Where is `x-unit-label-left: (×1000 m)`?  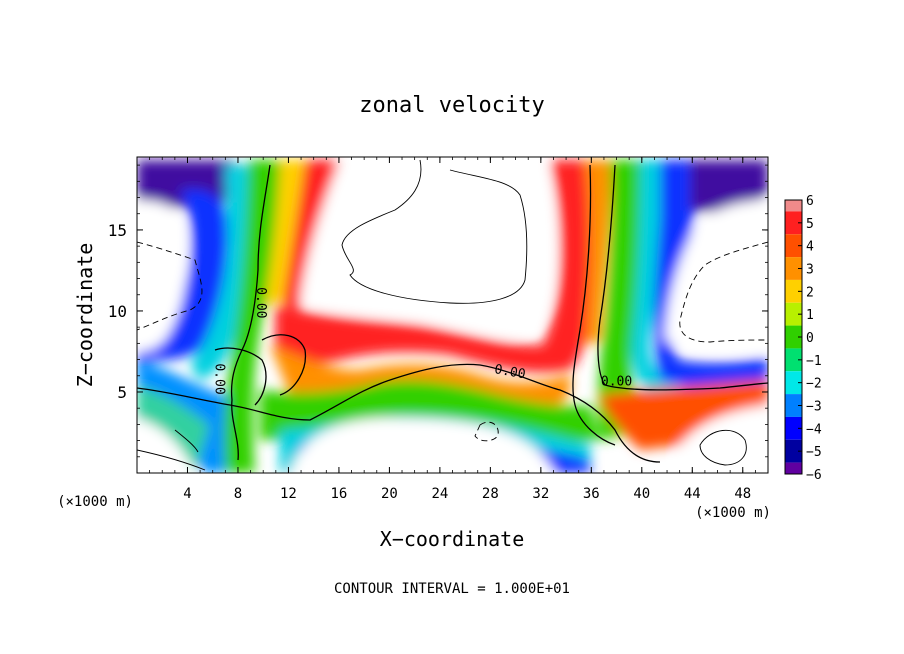 x-unit-label-left: (×1000 m) is located at coordinates (95, 502).